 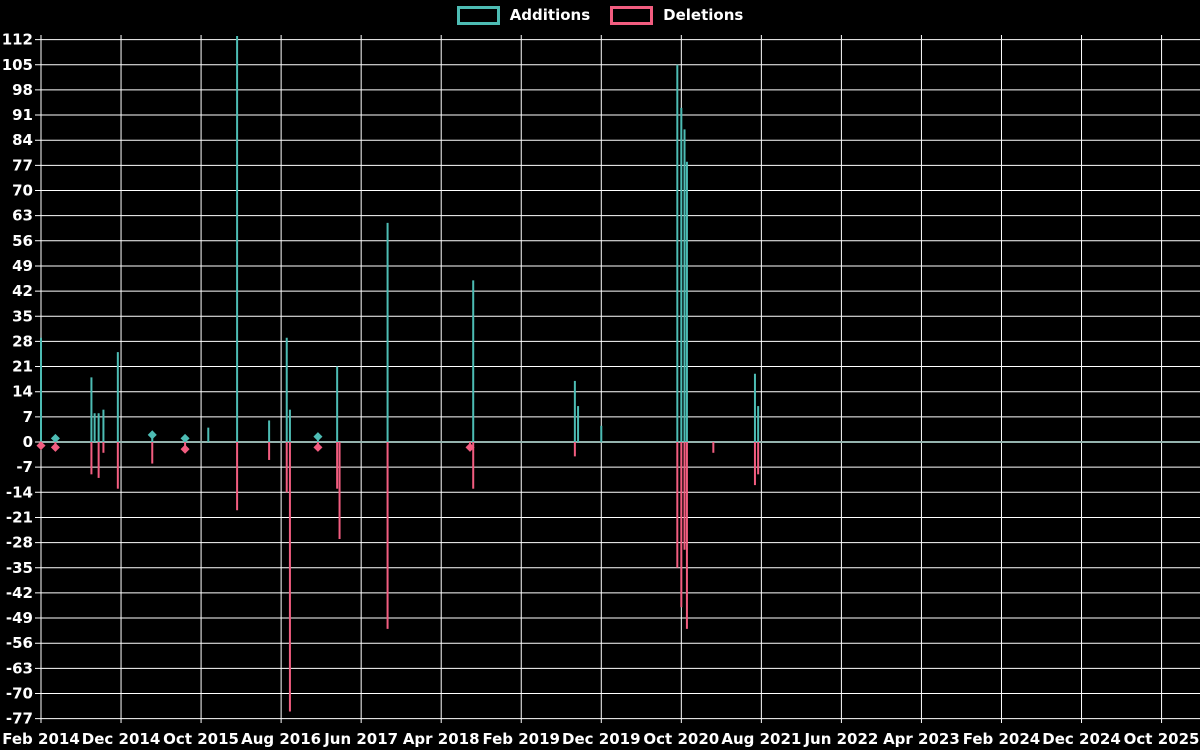 I want to click on svg-text: Aug 2016, so click(x=281, y=739).